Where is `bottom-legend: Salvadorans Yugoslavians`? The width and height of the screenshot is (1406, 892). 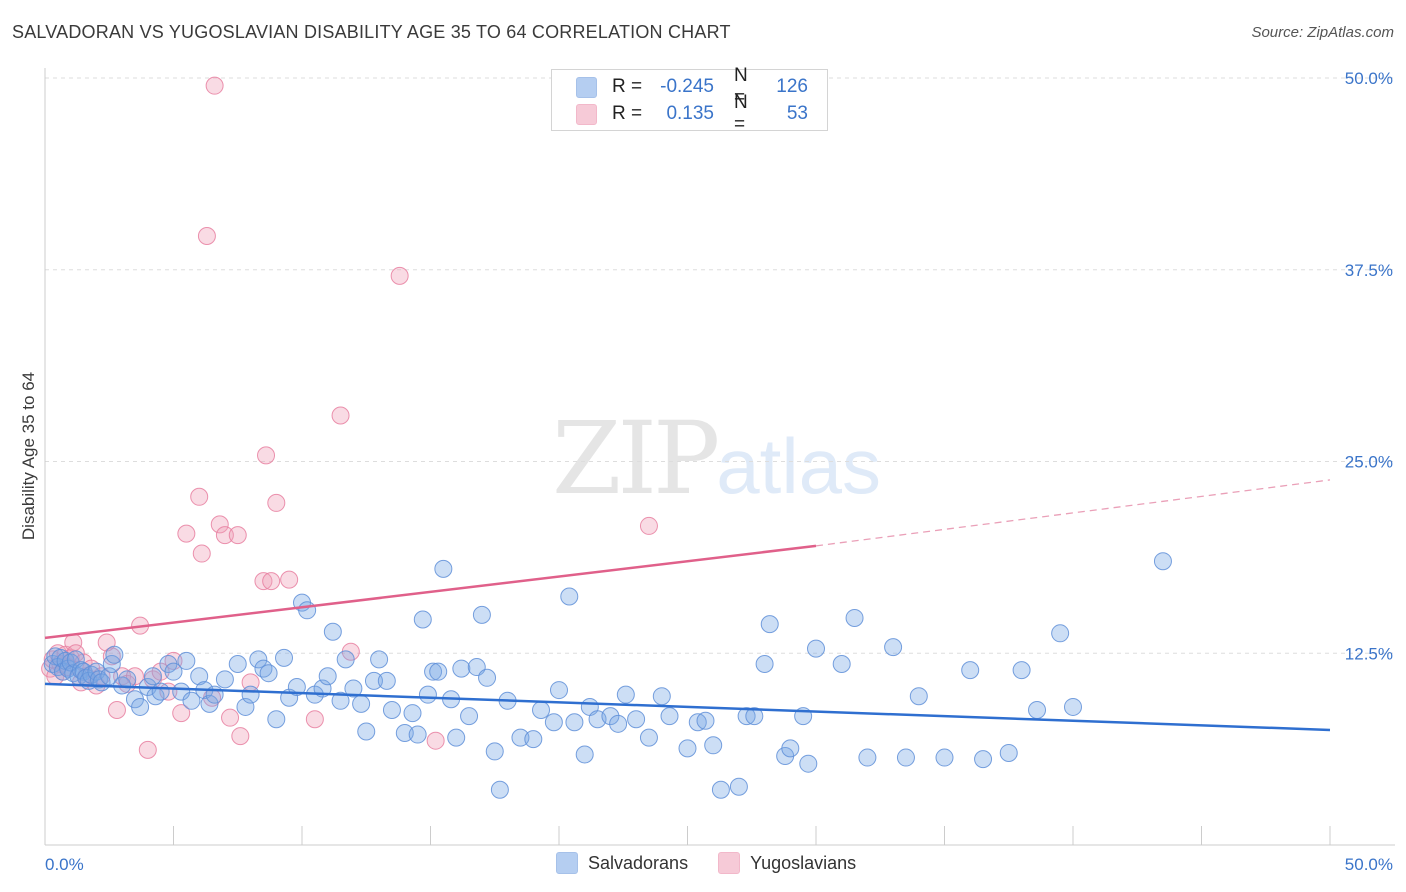
bottom-legend: Salvadorans Yugoslavians is located at coordinates (721, 863).